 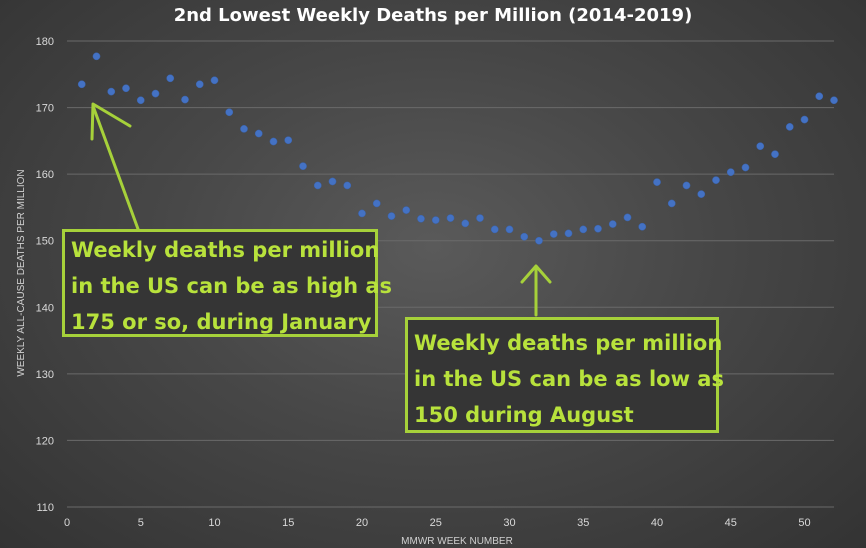 I want to click on x-tick-label: 5, so click(x=141, y=523).